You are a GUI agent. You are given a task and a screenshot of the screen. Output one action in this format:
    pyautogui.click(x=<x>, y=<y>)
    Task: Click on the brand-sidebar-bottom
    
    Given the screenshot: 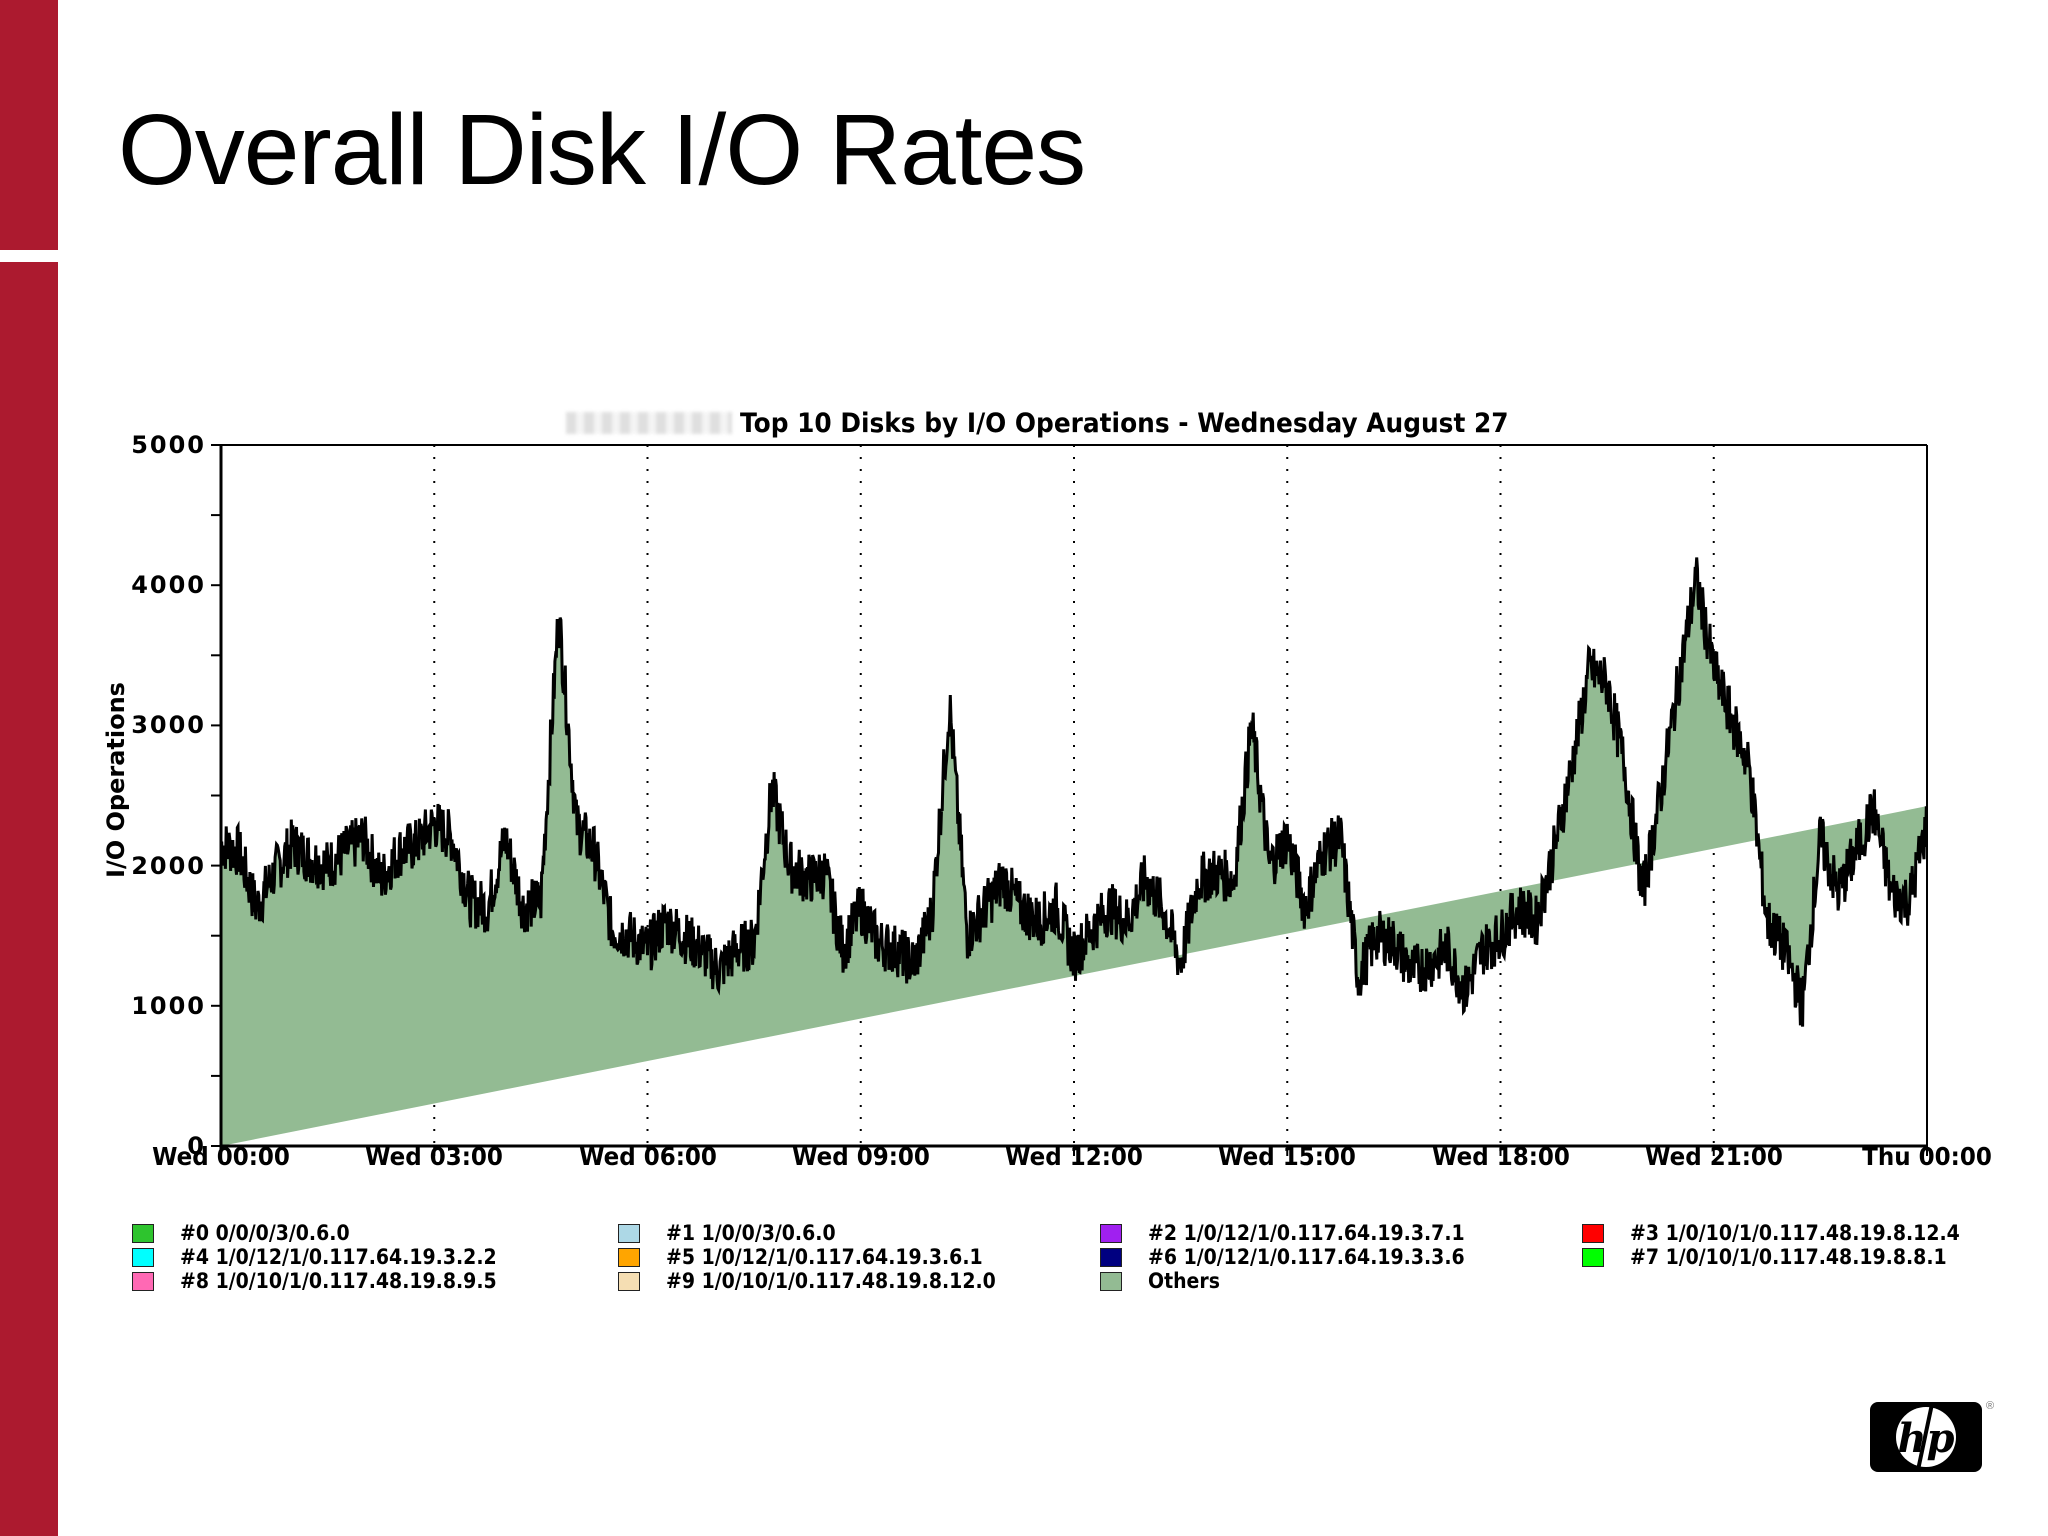 What is the action you would take?
    pyautogui.click(x=29, y=899)
    